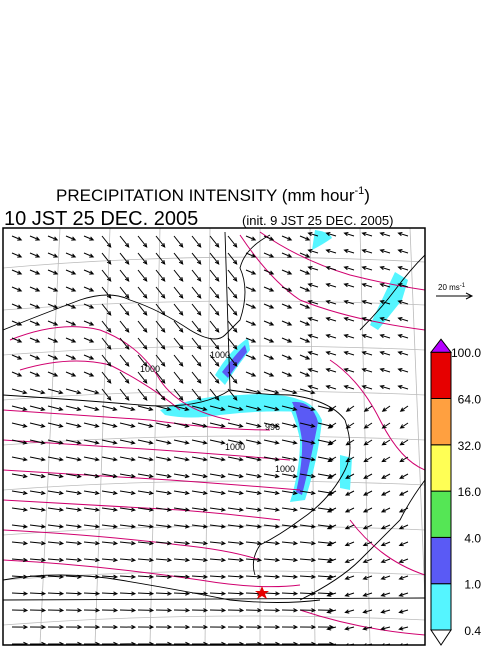 This screenshot has width=500, height=655. What do you see at coordinates (272, 427) in the screenshot?
I see `isobar-label: 996` at bounding box center [272, 427].